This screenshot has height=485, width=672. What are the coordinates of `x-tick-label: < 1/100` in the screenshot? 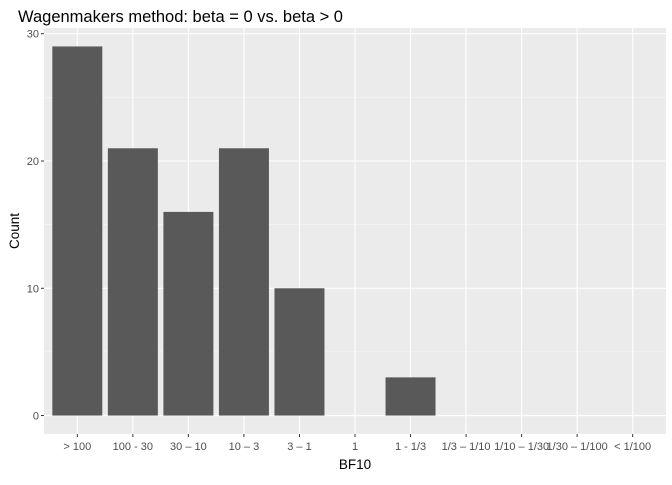 It's located at (632, 447).